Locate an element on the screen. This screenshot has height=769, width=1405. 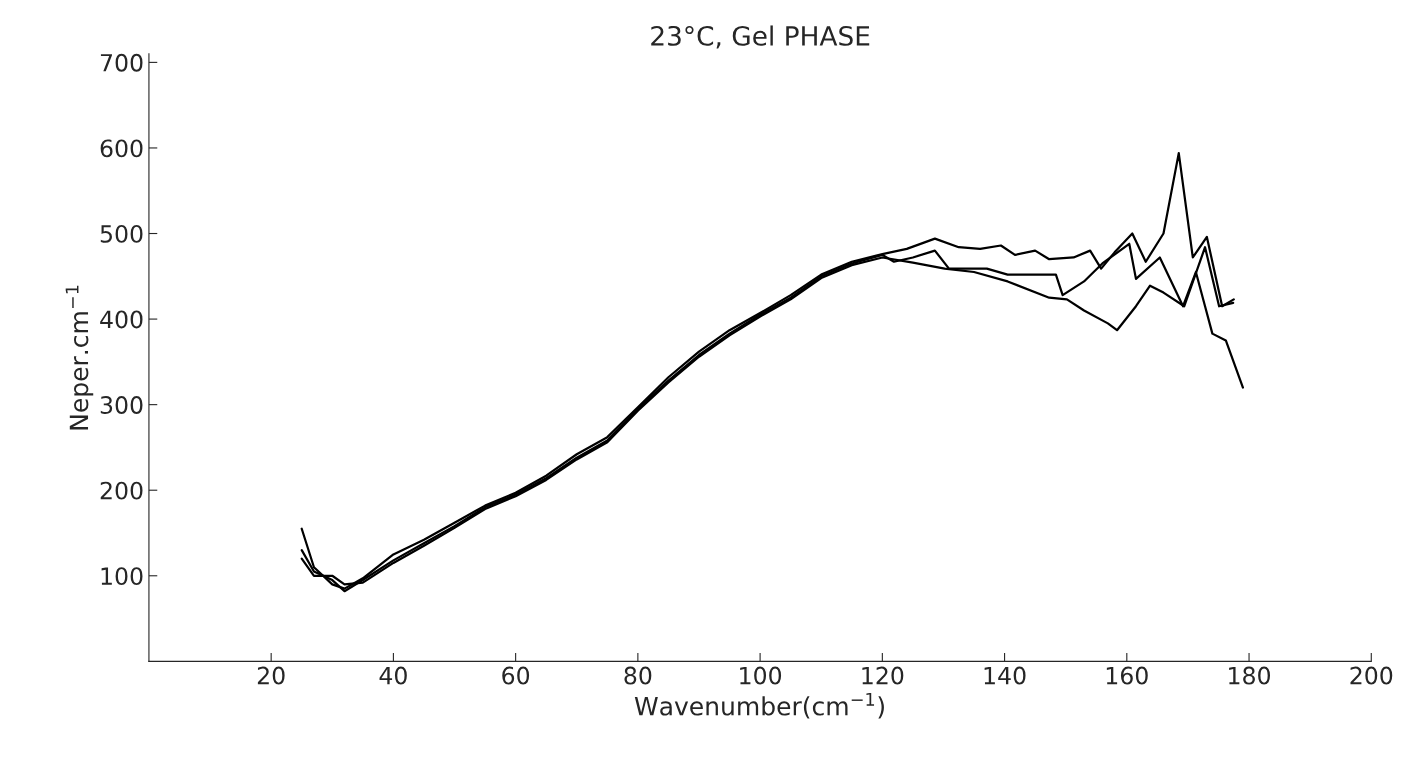
y-tick-label: 600 is located at coordinates (121, 148).